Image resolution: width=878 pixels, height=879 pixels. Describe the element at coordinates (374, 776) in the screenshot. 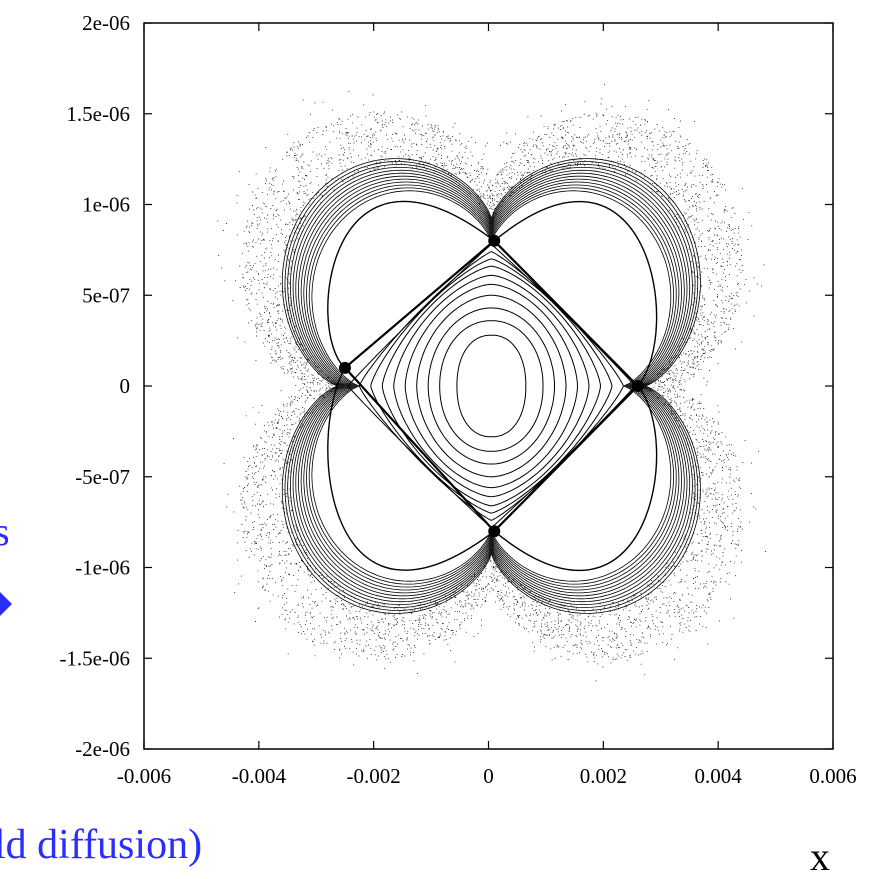

I see `x-tick-label: -0.002` at that location.